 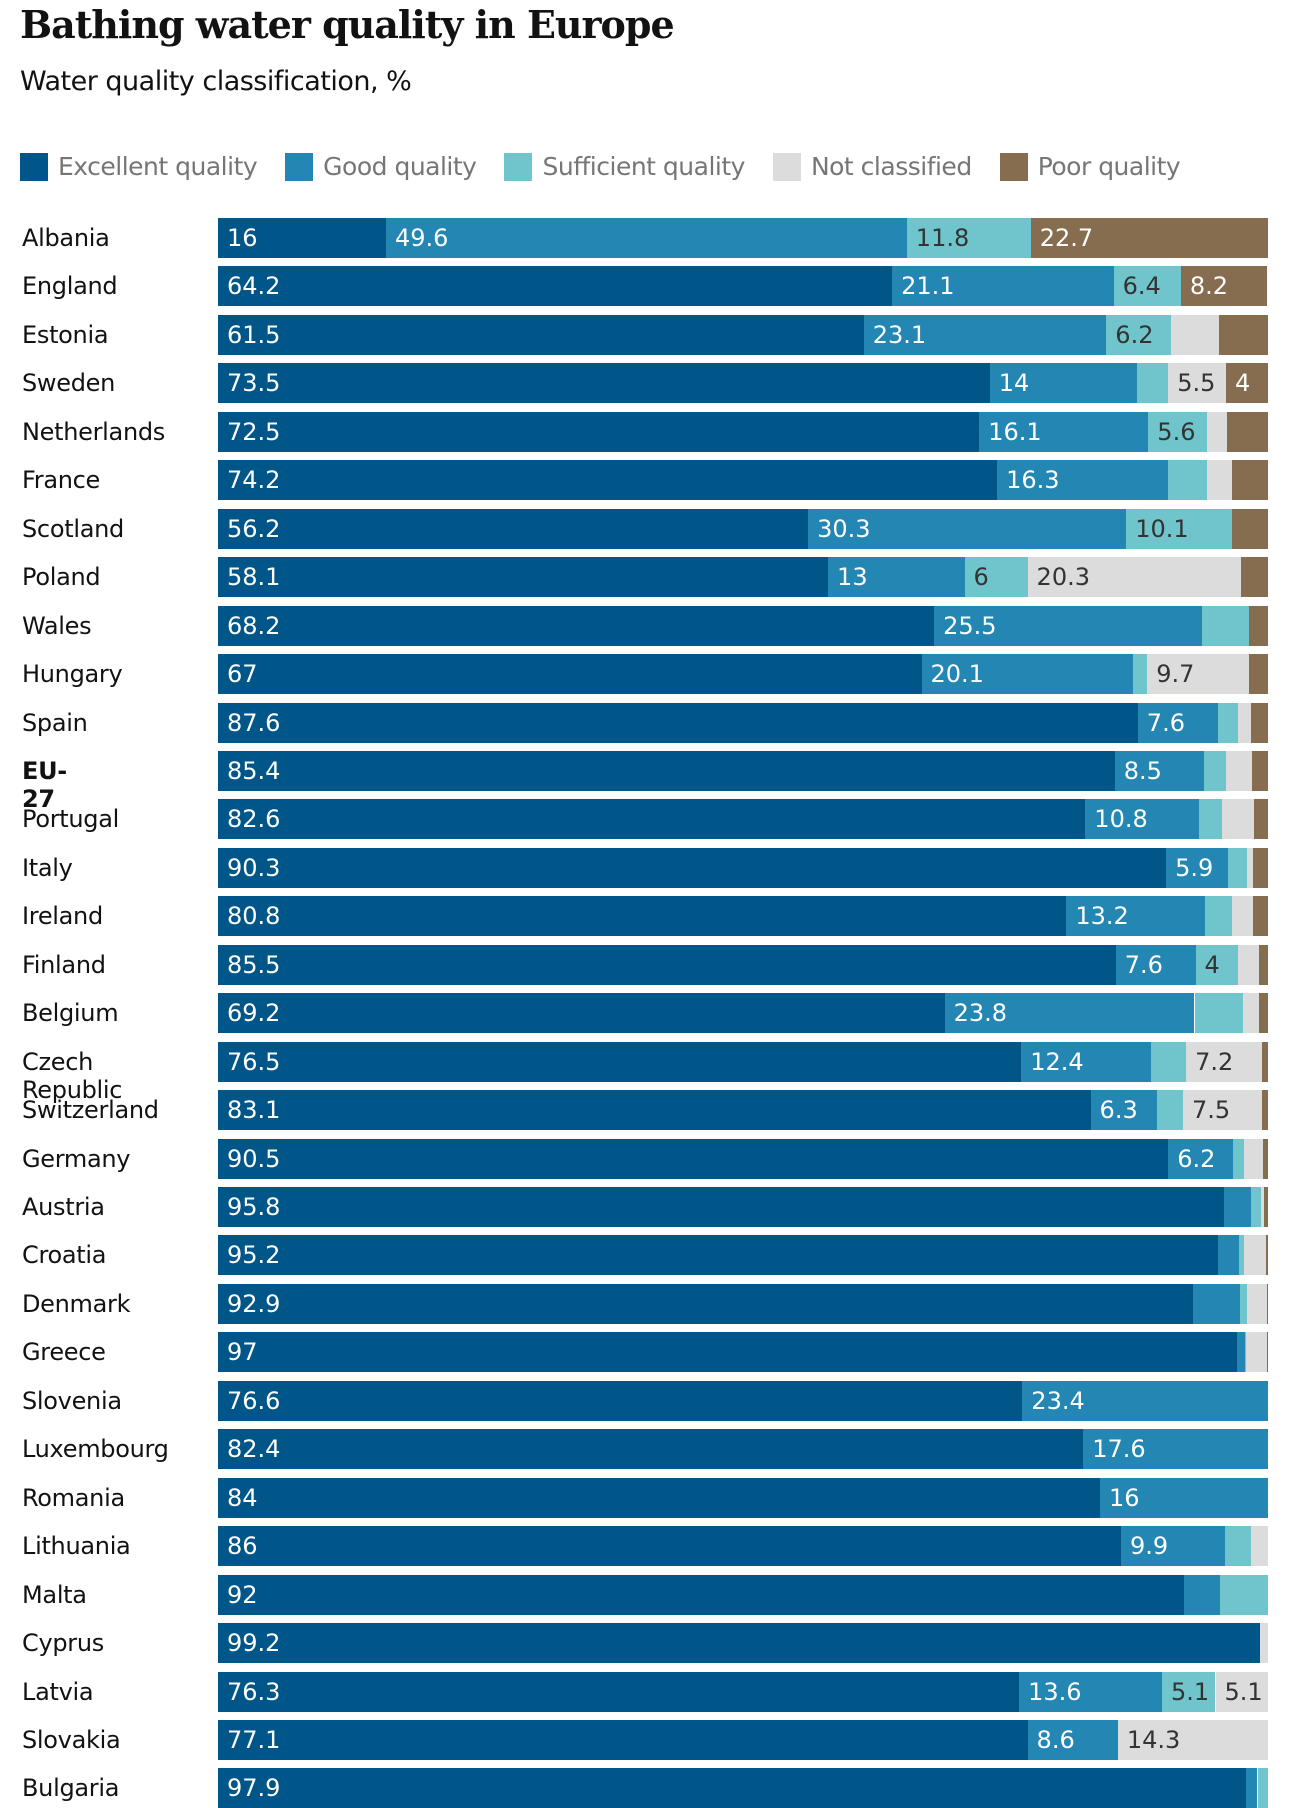 I want to click on category-label: Poland, so click(x=61, y=577).